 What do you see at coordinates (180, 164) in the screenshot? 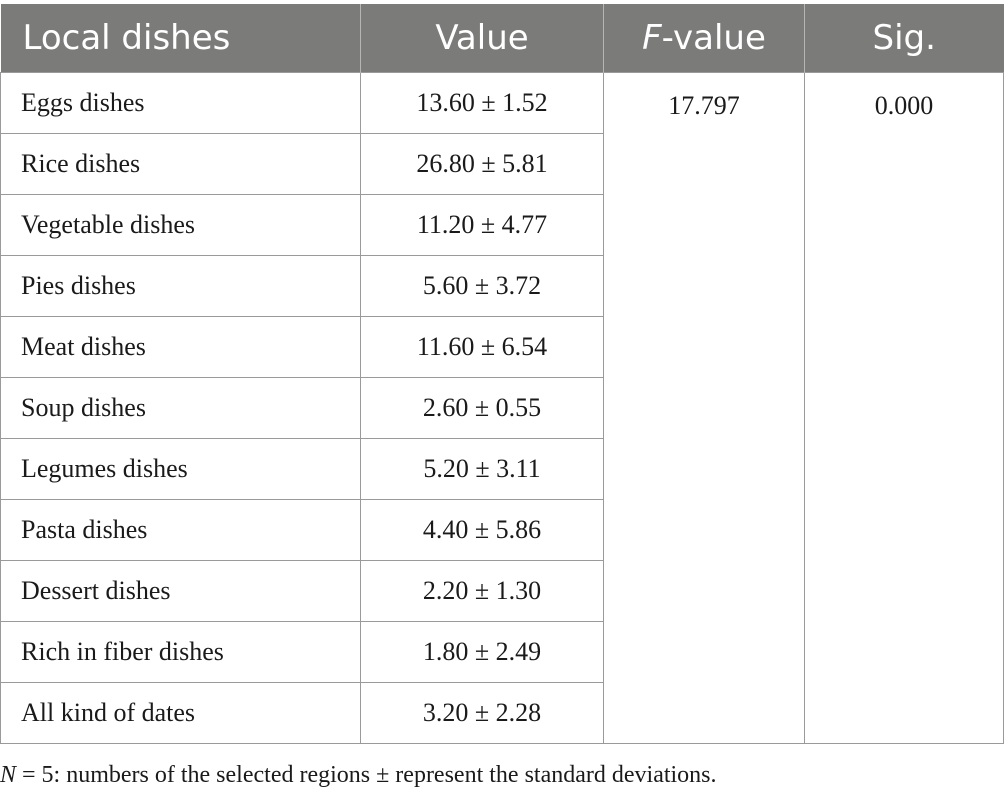
I see `dish-name: Rice dishes` at bounding box center [180, 164].